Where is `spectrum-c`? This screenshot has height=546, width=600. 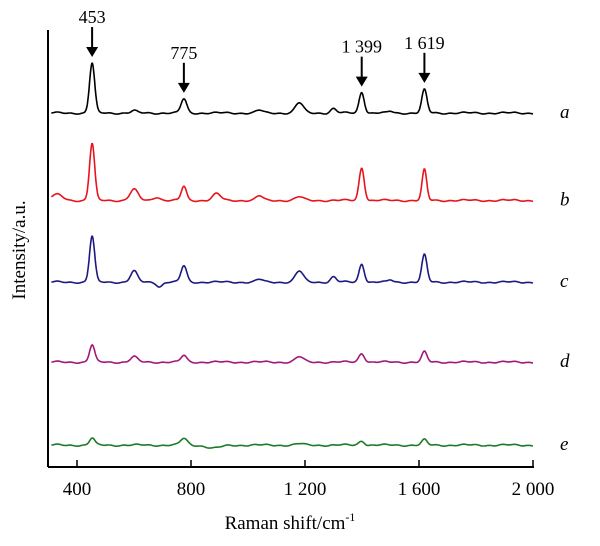
spectrum-c is located at coordinates (292, 261).